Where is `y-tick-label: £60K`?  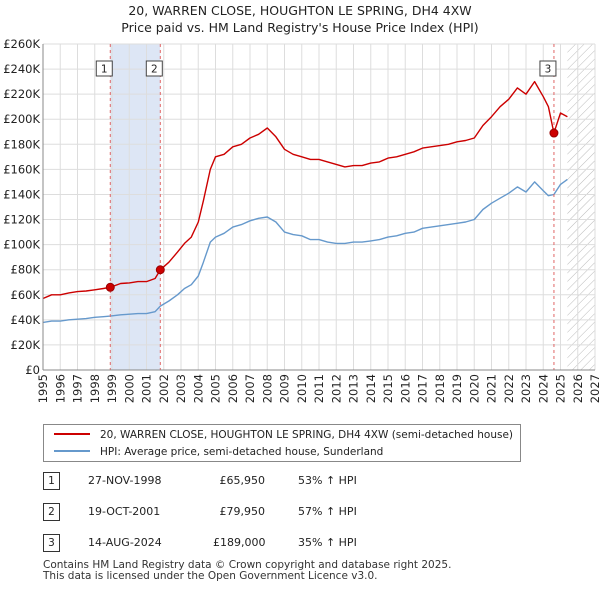
y-tick-label: £60K is located at coordinates (26, 295).